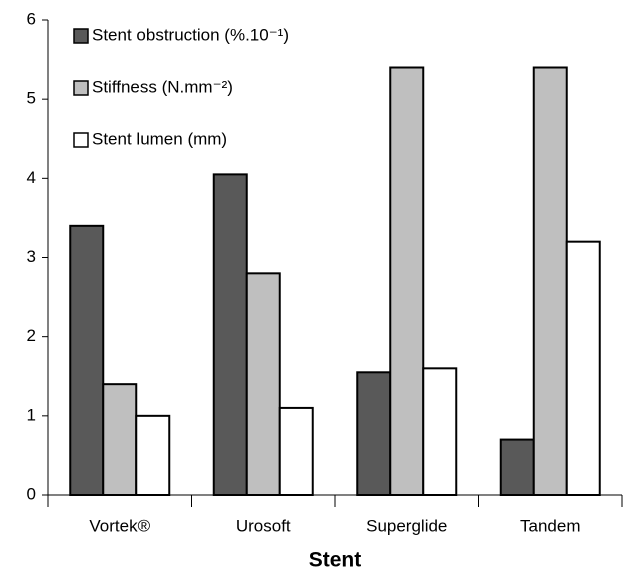 The width and height of the screenshot is (634, 571). Describe the element at coordinates (119, 525) in the screenshot. I see `x-tick-label: Vortek®` at that location.